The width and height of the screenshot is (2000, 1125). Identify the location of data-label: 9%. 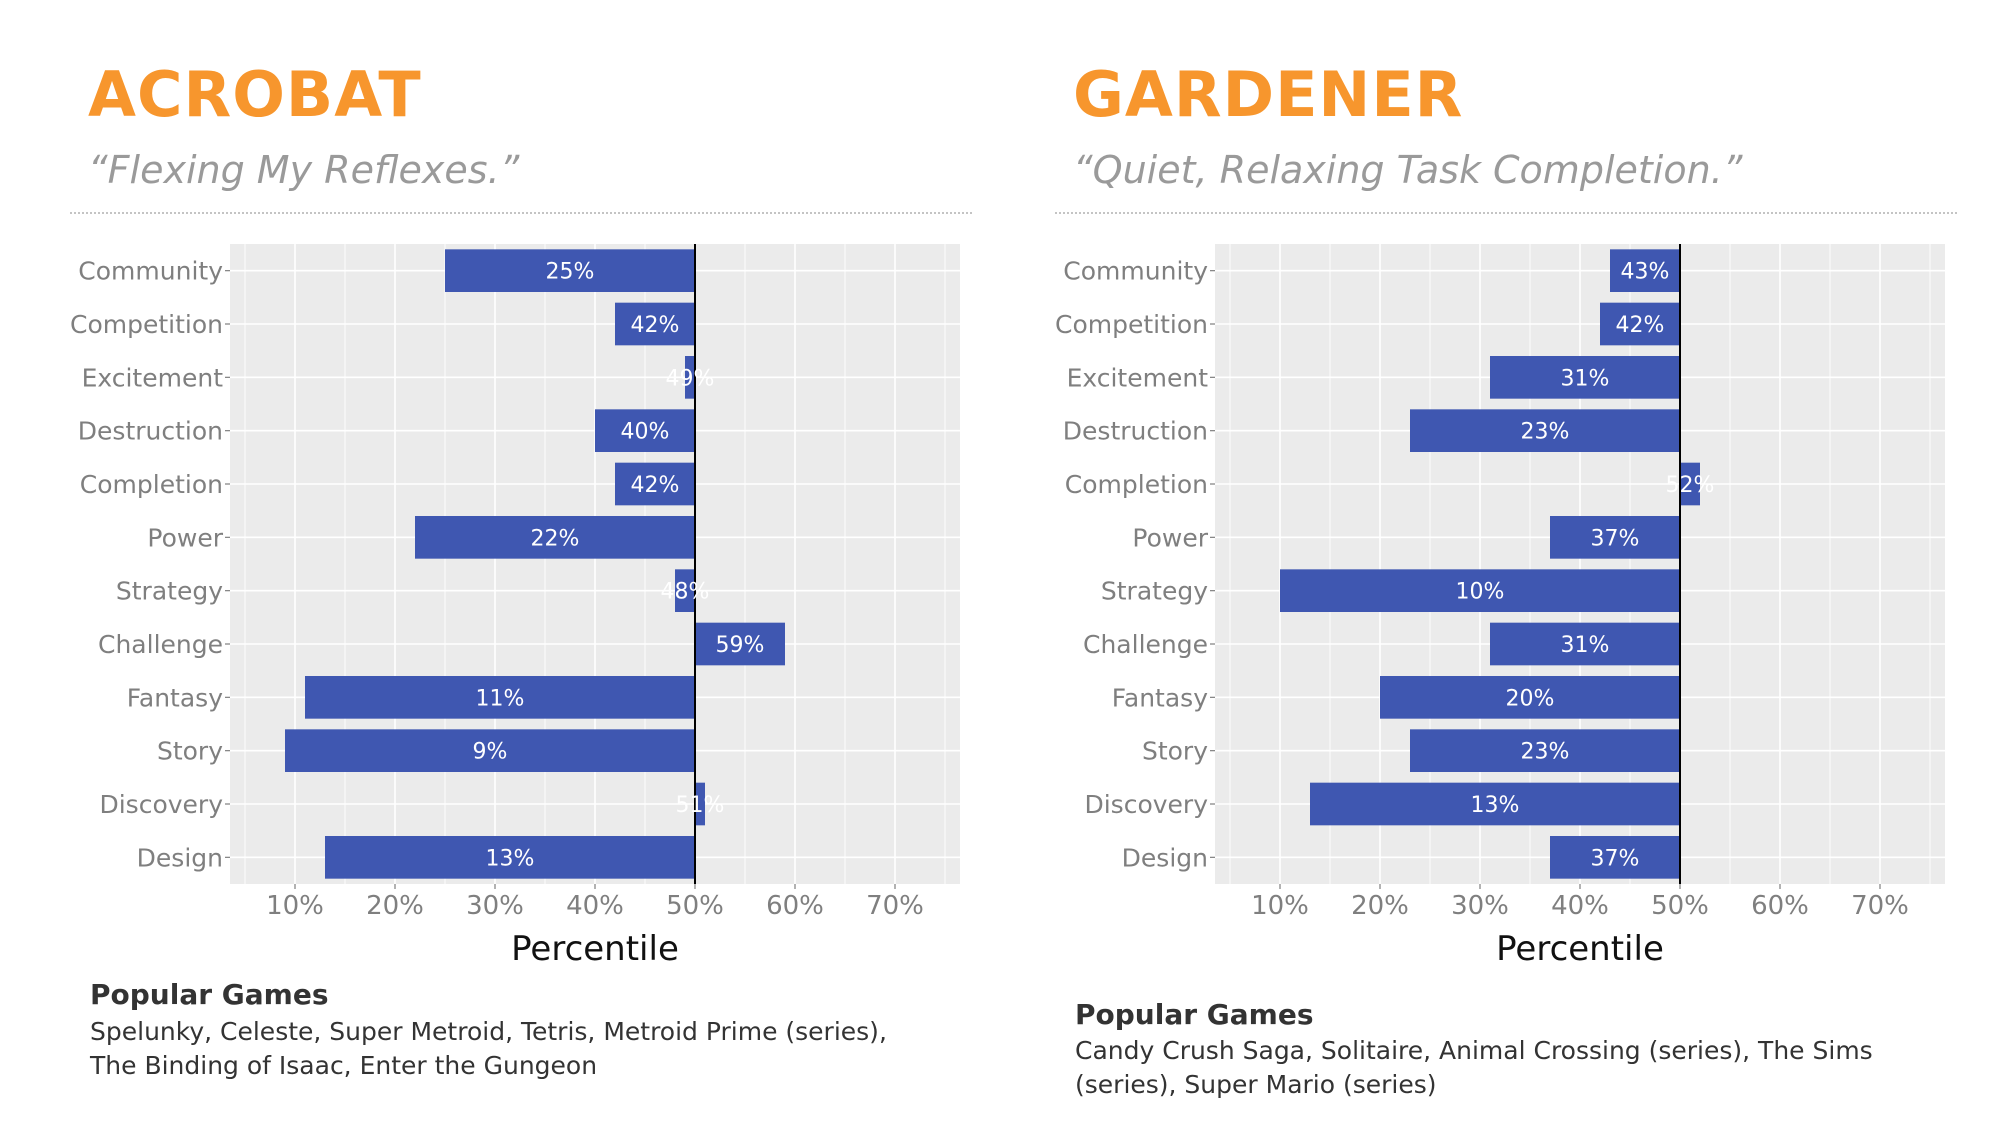
(490, 752).